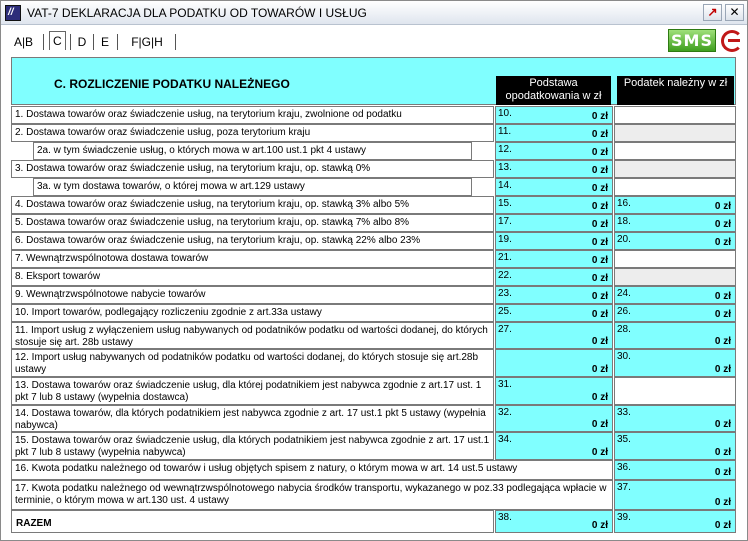  Describe the element at coordinates (554, 335) in the screenshot. I see `base-field: 27. 0 zł` at that location.